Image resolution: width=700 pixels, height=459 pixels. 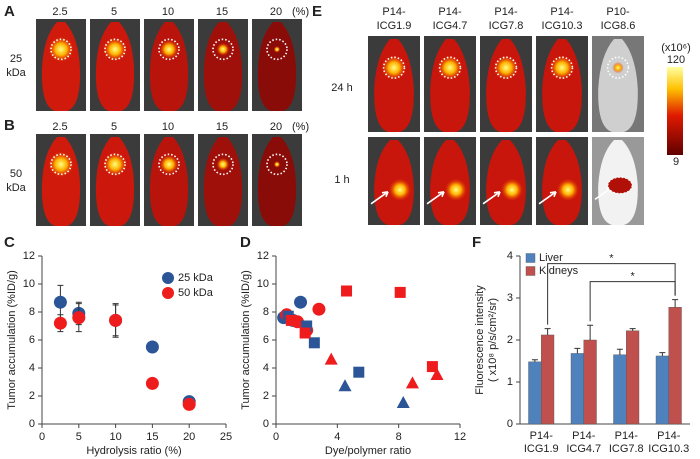 I want to click on column-label: 2.5, so click(x=59, y=12).